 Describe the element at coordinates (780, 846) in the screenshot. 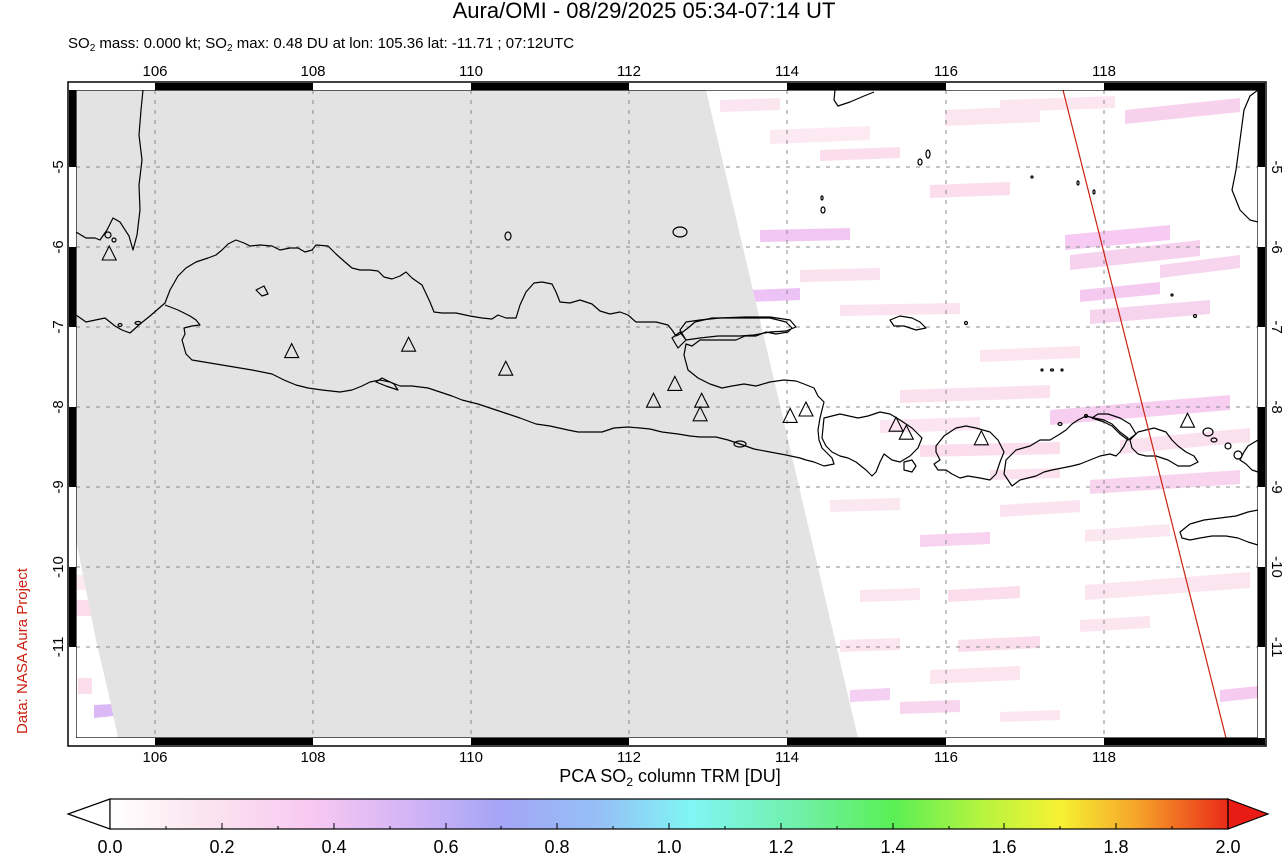

I see `svg-text: 1.2` at that location.